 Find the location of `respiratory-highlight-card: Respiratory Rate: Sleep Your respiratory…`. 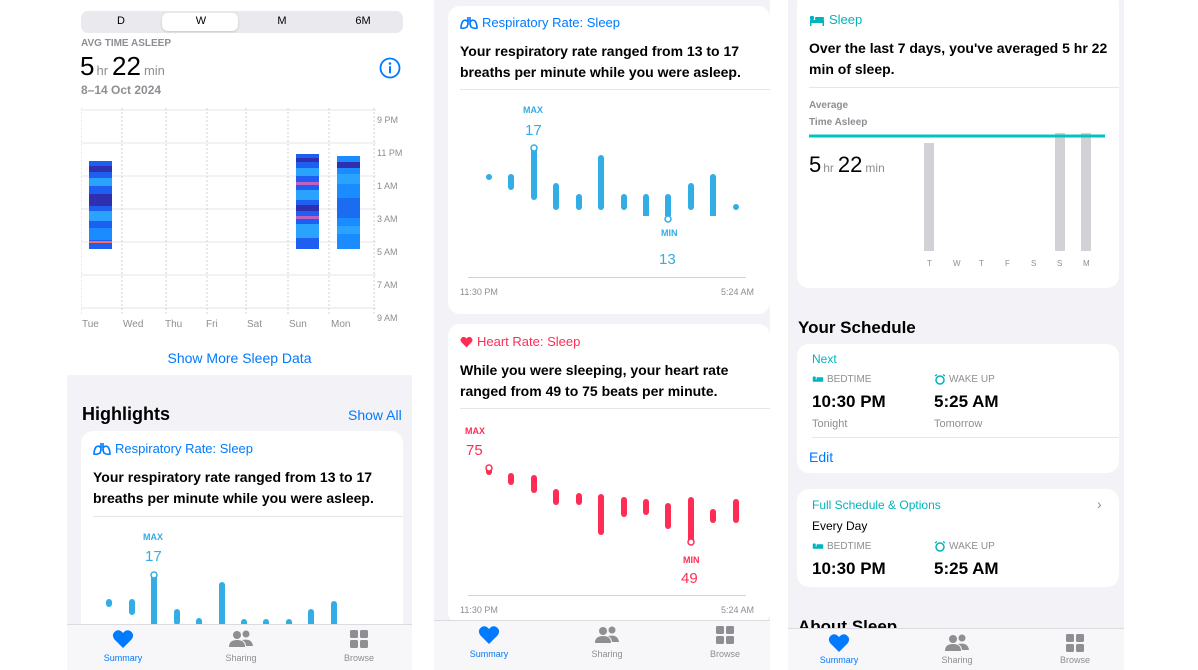

respiratory-highlight-card: Respiratory Rate: Sleep Your respiratory… is located at coordinates (242, 546).